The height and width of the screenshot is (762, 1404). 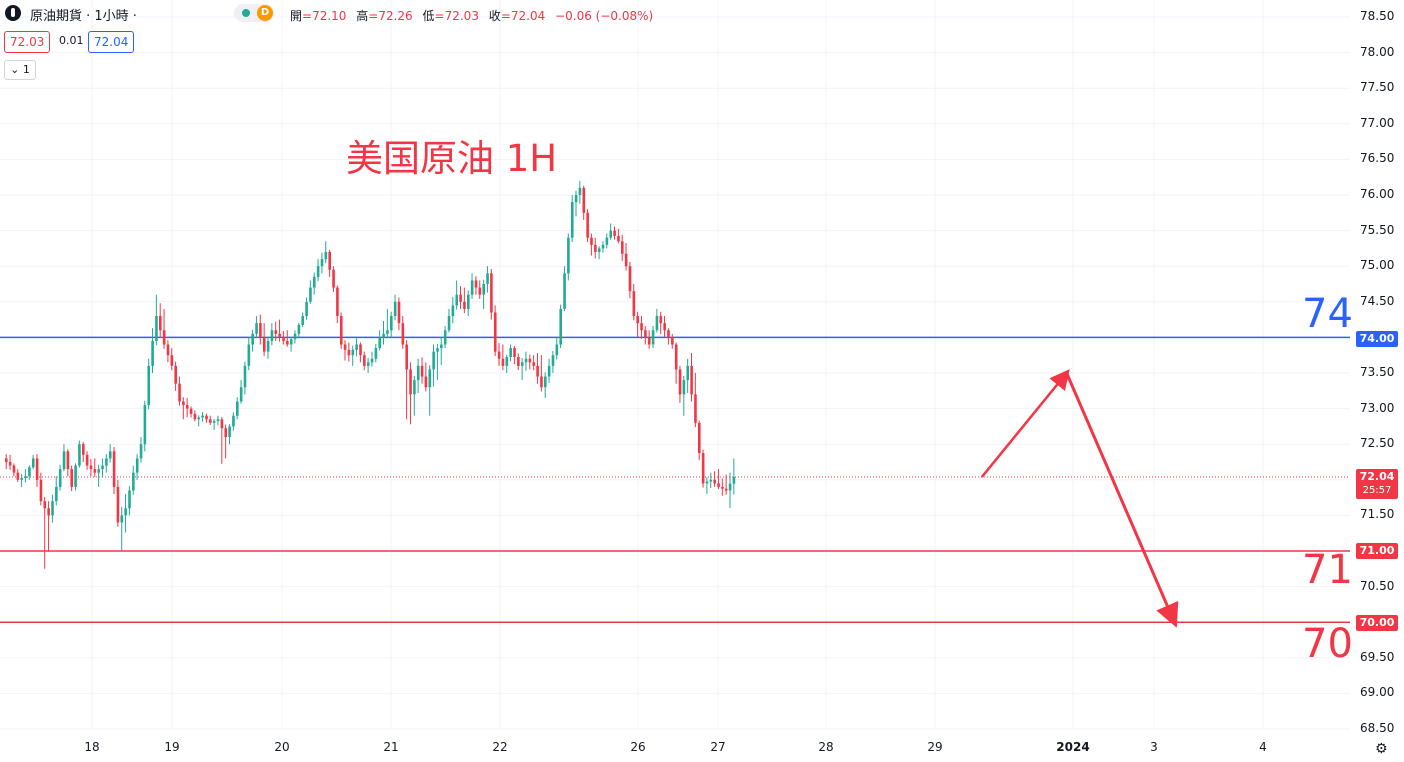 I want to click on change-value: −0.06 (−0.08%), so click(x=604, y=16).